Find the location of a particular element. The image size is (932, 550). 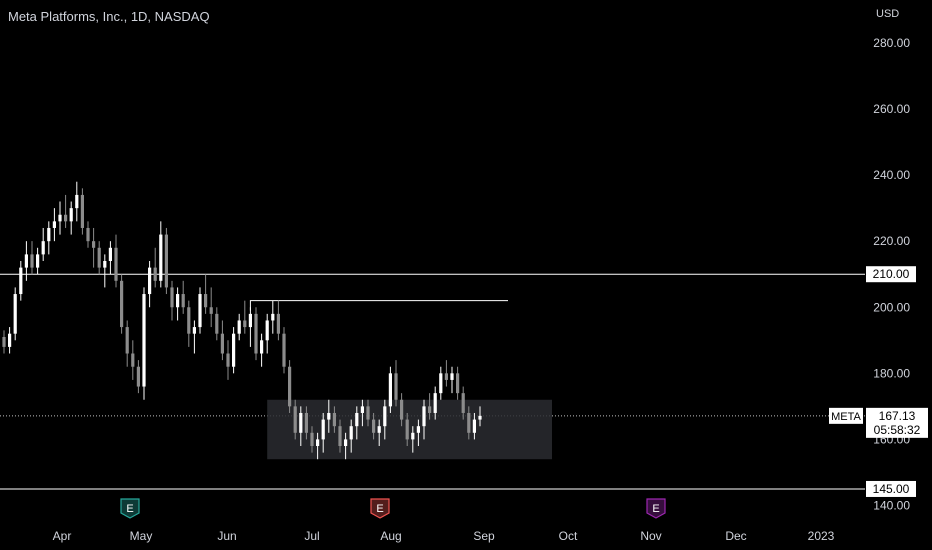

x-tick-label: Dec is located at coordinates (735, 536).